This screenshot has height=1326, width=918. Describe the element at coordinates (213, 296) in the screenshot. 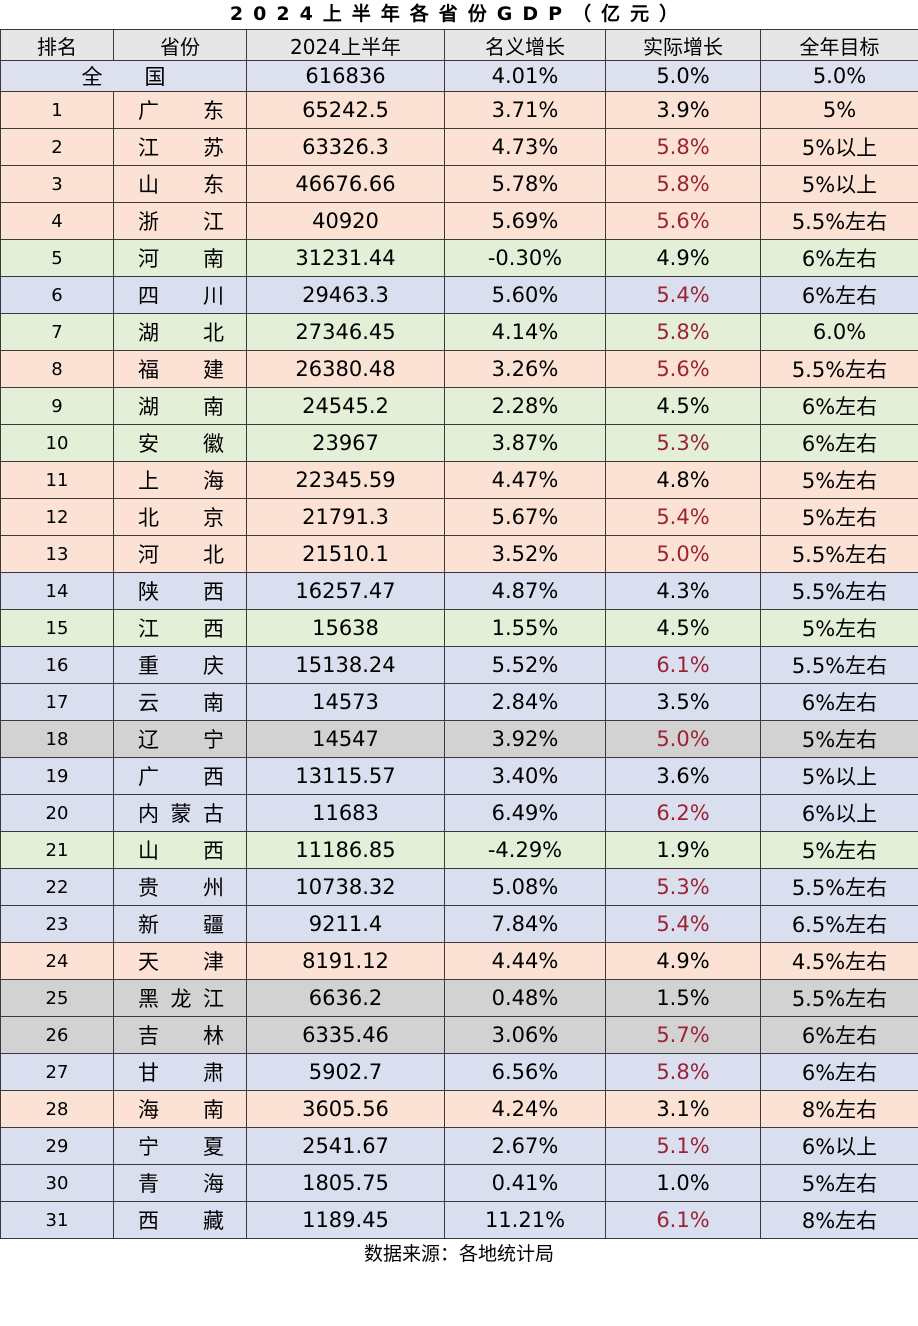

I see `province-char: 川` at that location.